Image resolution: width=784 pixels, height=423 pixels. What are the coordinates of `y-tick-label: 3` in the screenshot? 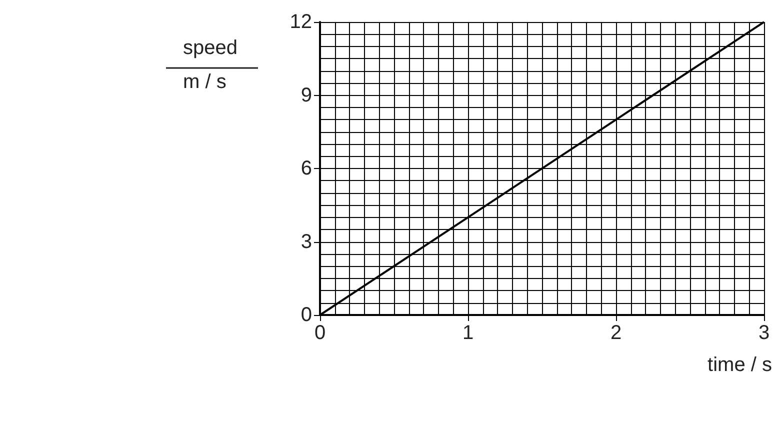 It's located at (306, 241).